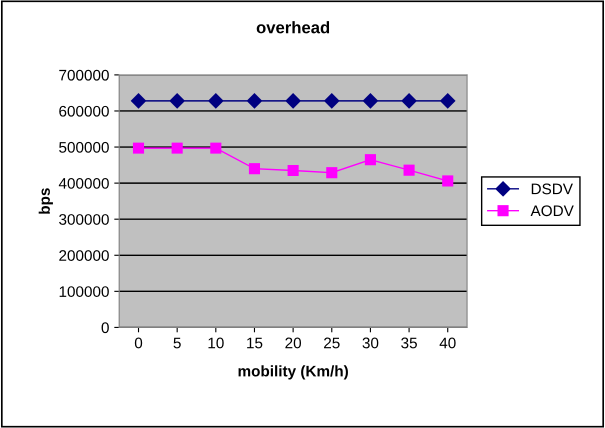 The width and height of the screenshot is (605, 428). What do you see at coordinates (84, 219) in the screenshot?
I see `y-tick-label: 300000` at bounding box center [84, 219].